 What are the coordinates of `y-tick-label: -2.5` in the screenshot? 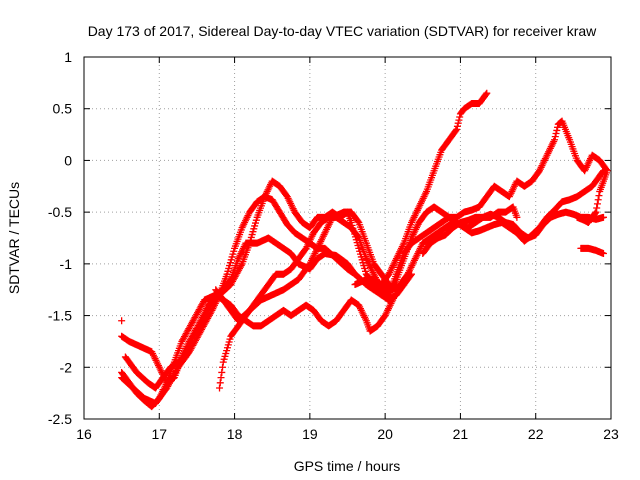 It's located at (60, 419).